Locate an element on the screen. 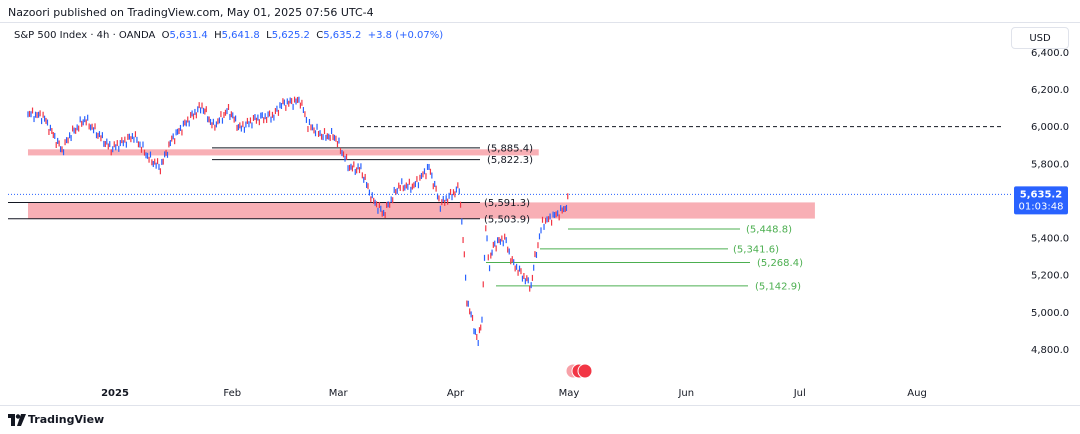 This screenshot has width=1080, height=434. low-value: 5,625.2 is located at coordinates (290, 35).